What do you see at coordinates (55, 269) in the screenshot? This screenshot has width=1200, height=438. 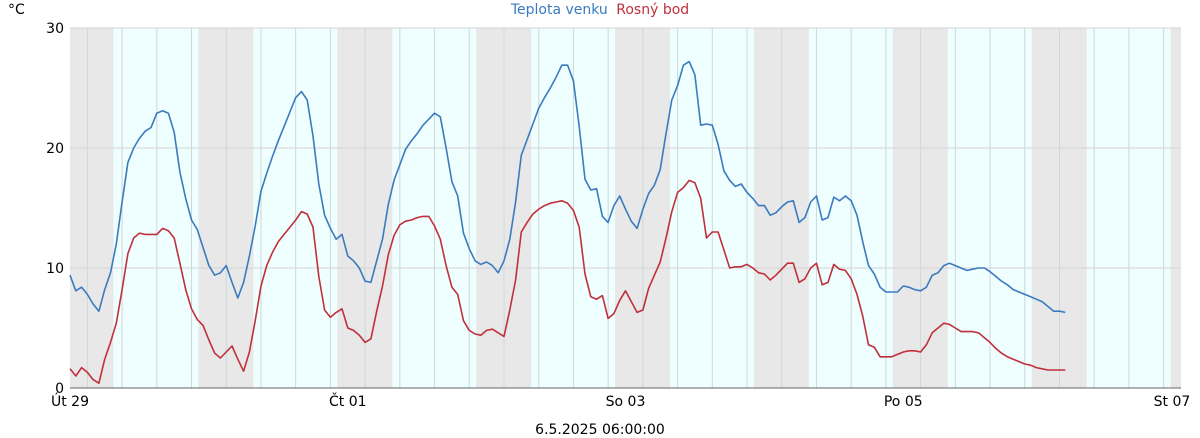 I see `y-tick-label: 10` at bounding box center [55, 269].